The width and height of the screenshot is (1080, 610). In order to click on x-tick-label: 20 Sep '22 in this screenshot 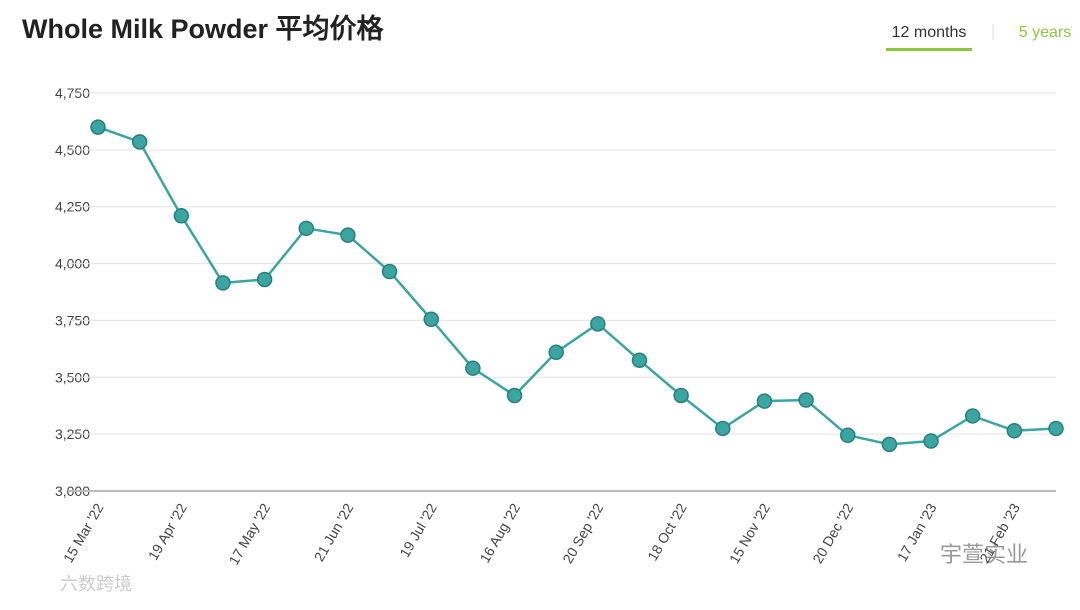, I will do `click(582, 533)`.